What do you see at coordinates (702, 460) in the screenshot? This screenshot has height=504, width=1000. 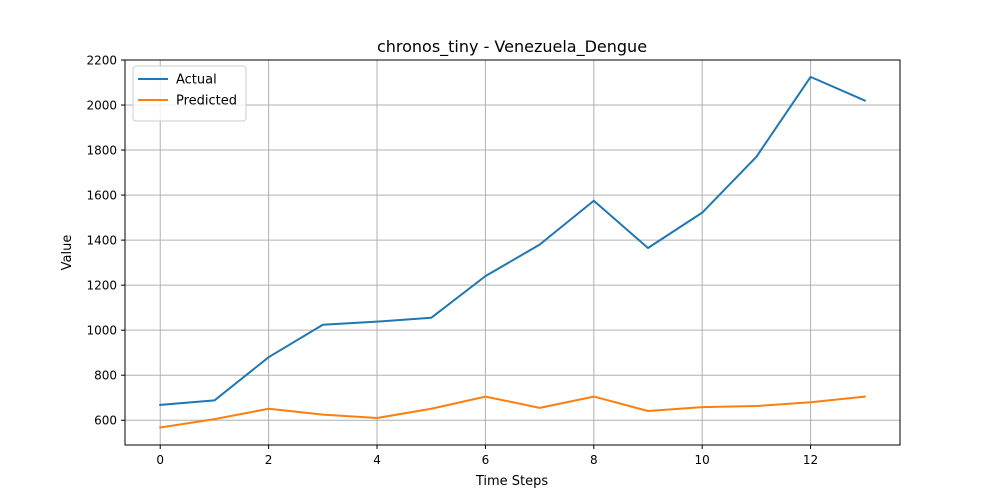 I see `x-tick-label: 10` at bounding box center [702, 460].